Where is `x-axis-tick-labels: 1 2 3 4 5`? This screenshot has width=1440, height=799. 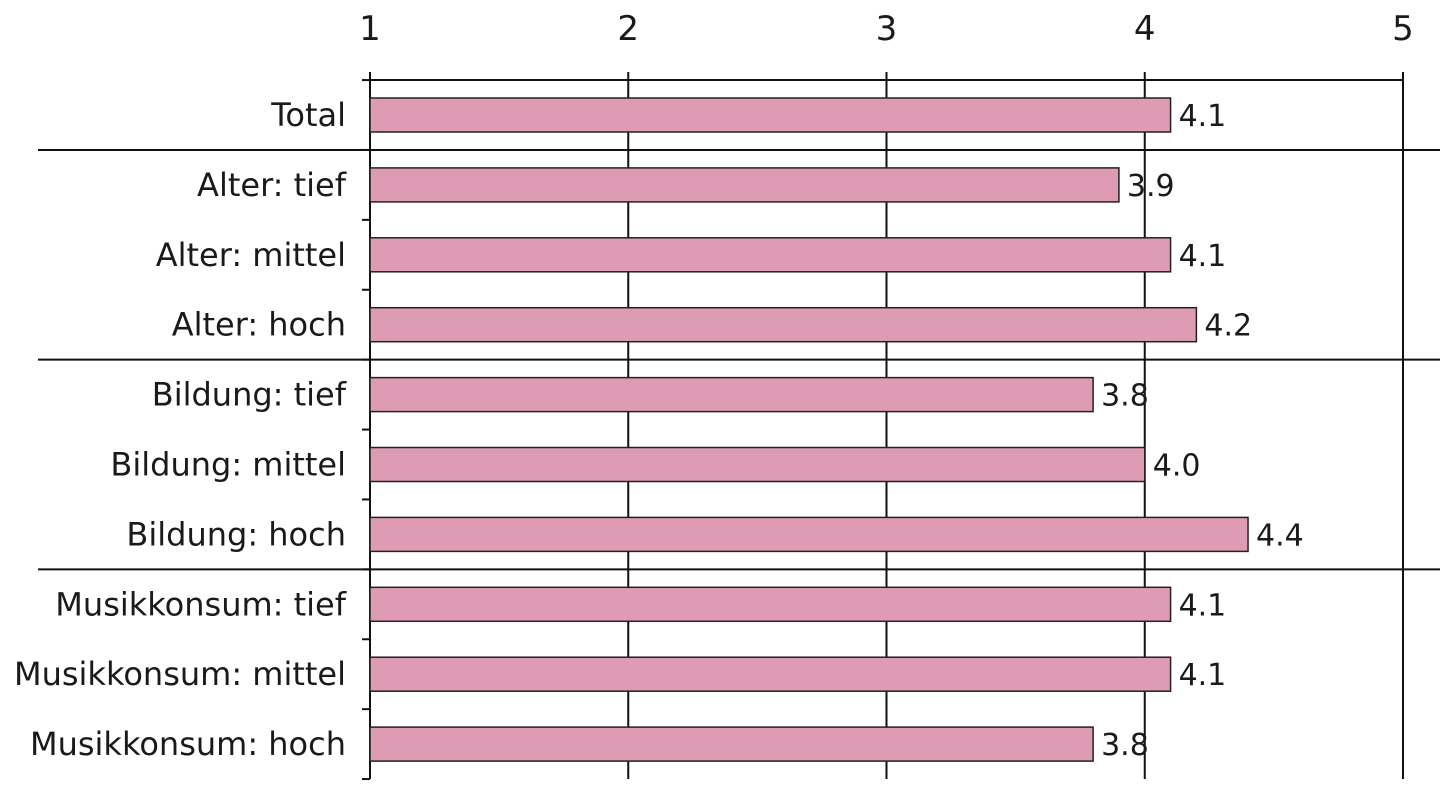 x-axis-tick-labels: 1 2 3 4 5 is located at coordinates (886, 29).